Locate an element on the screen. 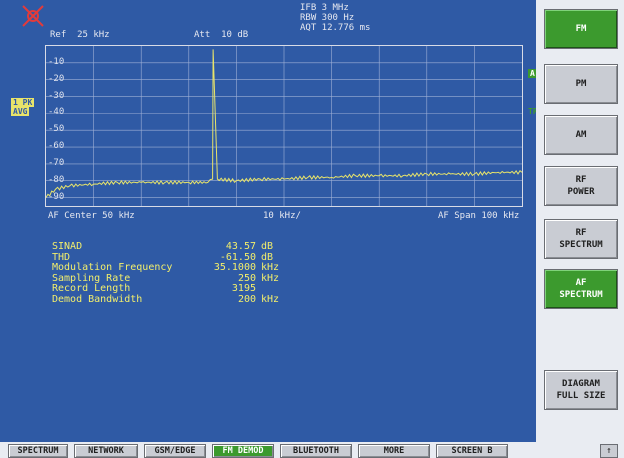 Image resolution: width=624 pixels, height=458 pixels. y-tick-label: -10 is located at coordinates (56, 61).